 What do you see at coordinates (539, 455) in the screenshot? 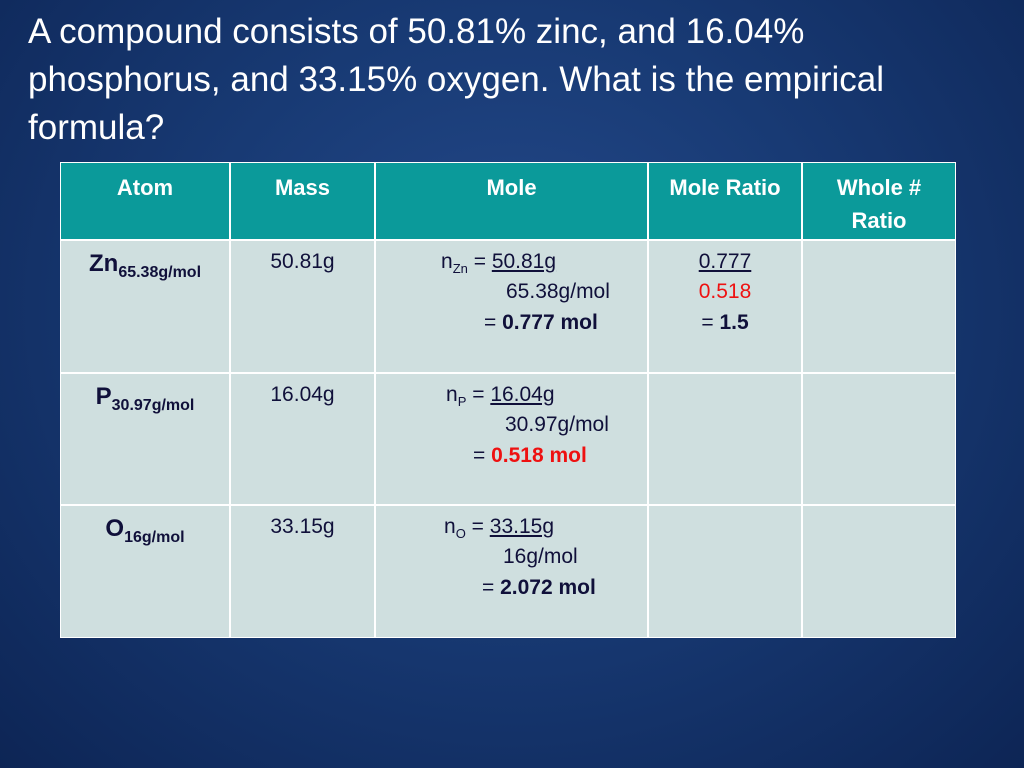
I see `mole-result: 0.518 mol` at bounding box center [539, 455].